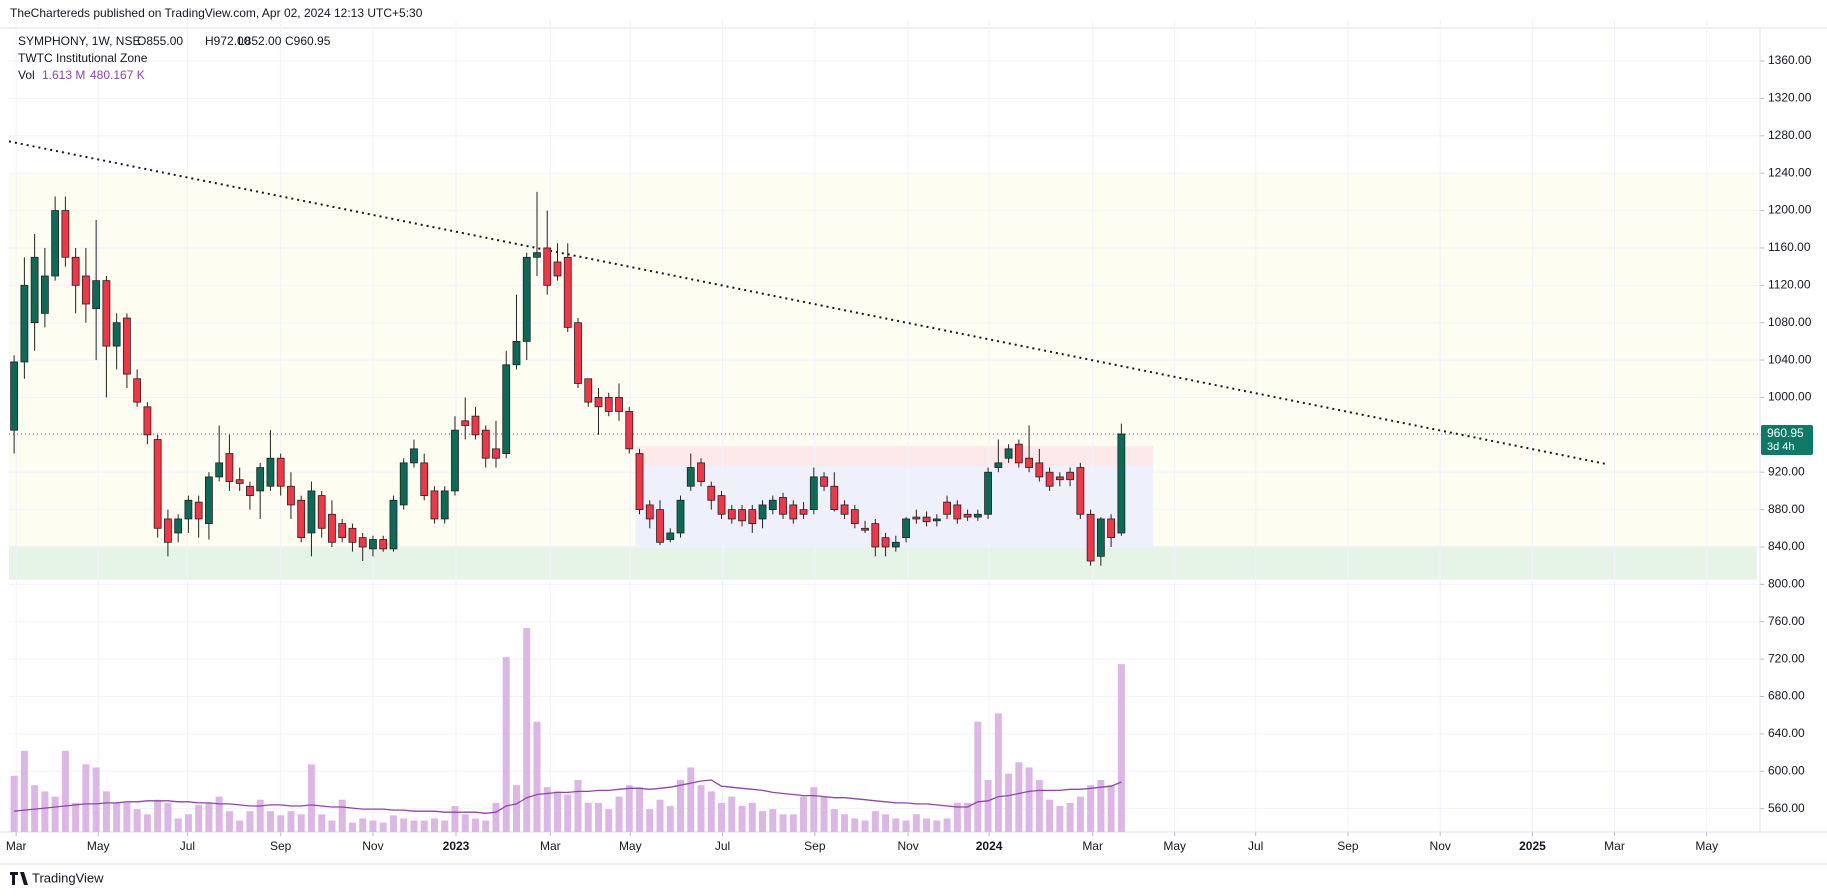 The width and height of the screenshot is (1827, 896). Describe the element at coordinates (1786, 770) in the screenshot. I see `y-tick-label: 600.00` at that location.